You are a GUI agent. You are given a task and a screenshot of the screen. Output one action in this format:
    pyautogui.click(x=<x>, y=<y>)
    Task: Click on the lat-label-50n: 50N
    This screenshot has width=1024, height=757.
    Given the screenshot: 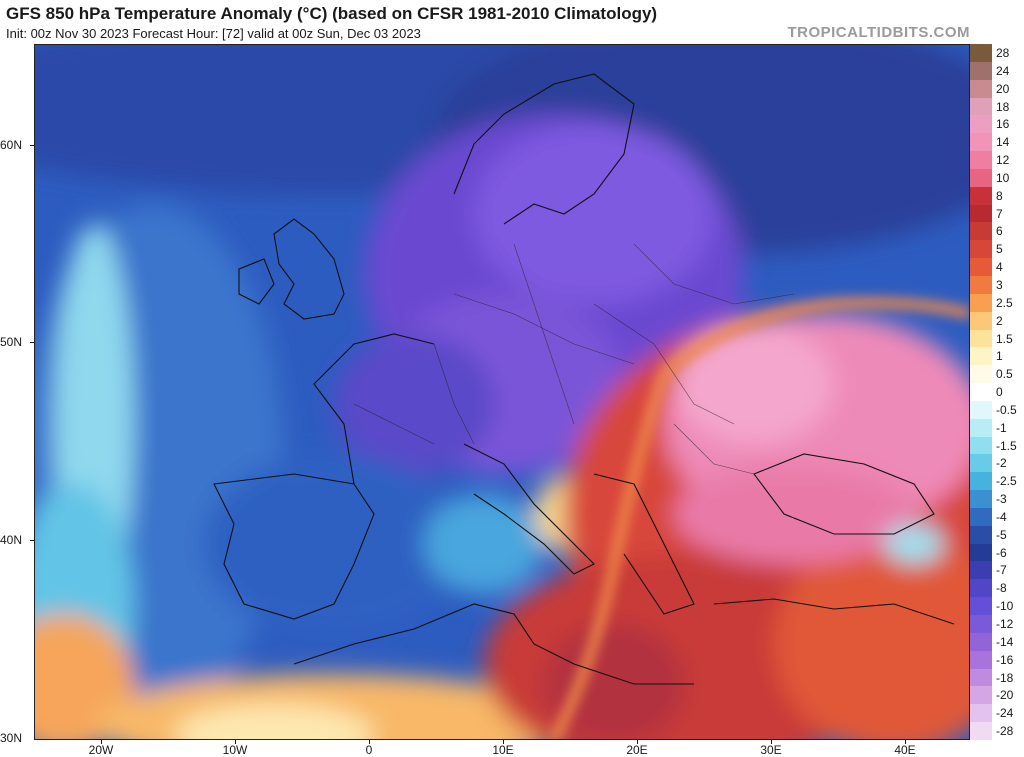 What is the action you would take?
    pyautogui.click(x=11, y=342)
    